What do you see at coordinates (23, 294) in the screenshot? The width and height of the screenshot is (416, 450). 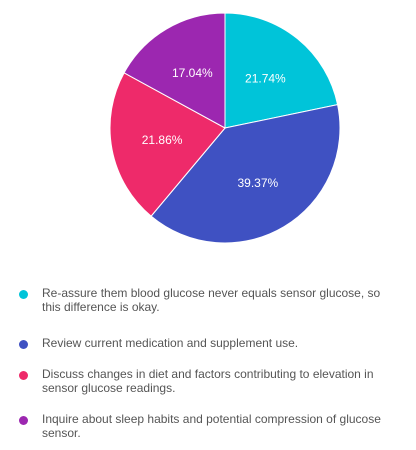 I see `legend-swatch-reassure` at bounding box center [23, 294].